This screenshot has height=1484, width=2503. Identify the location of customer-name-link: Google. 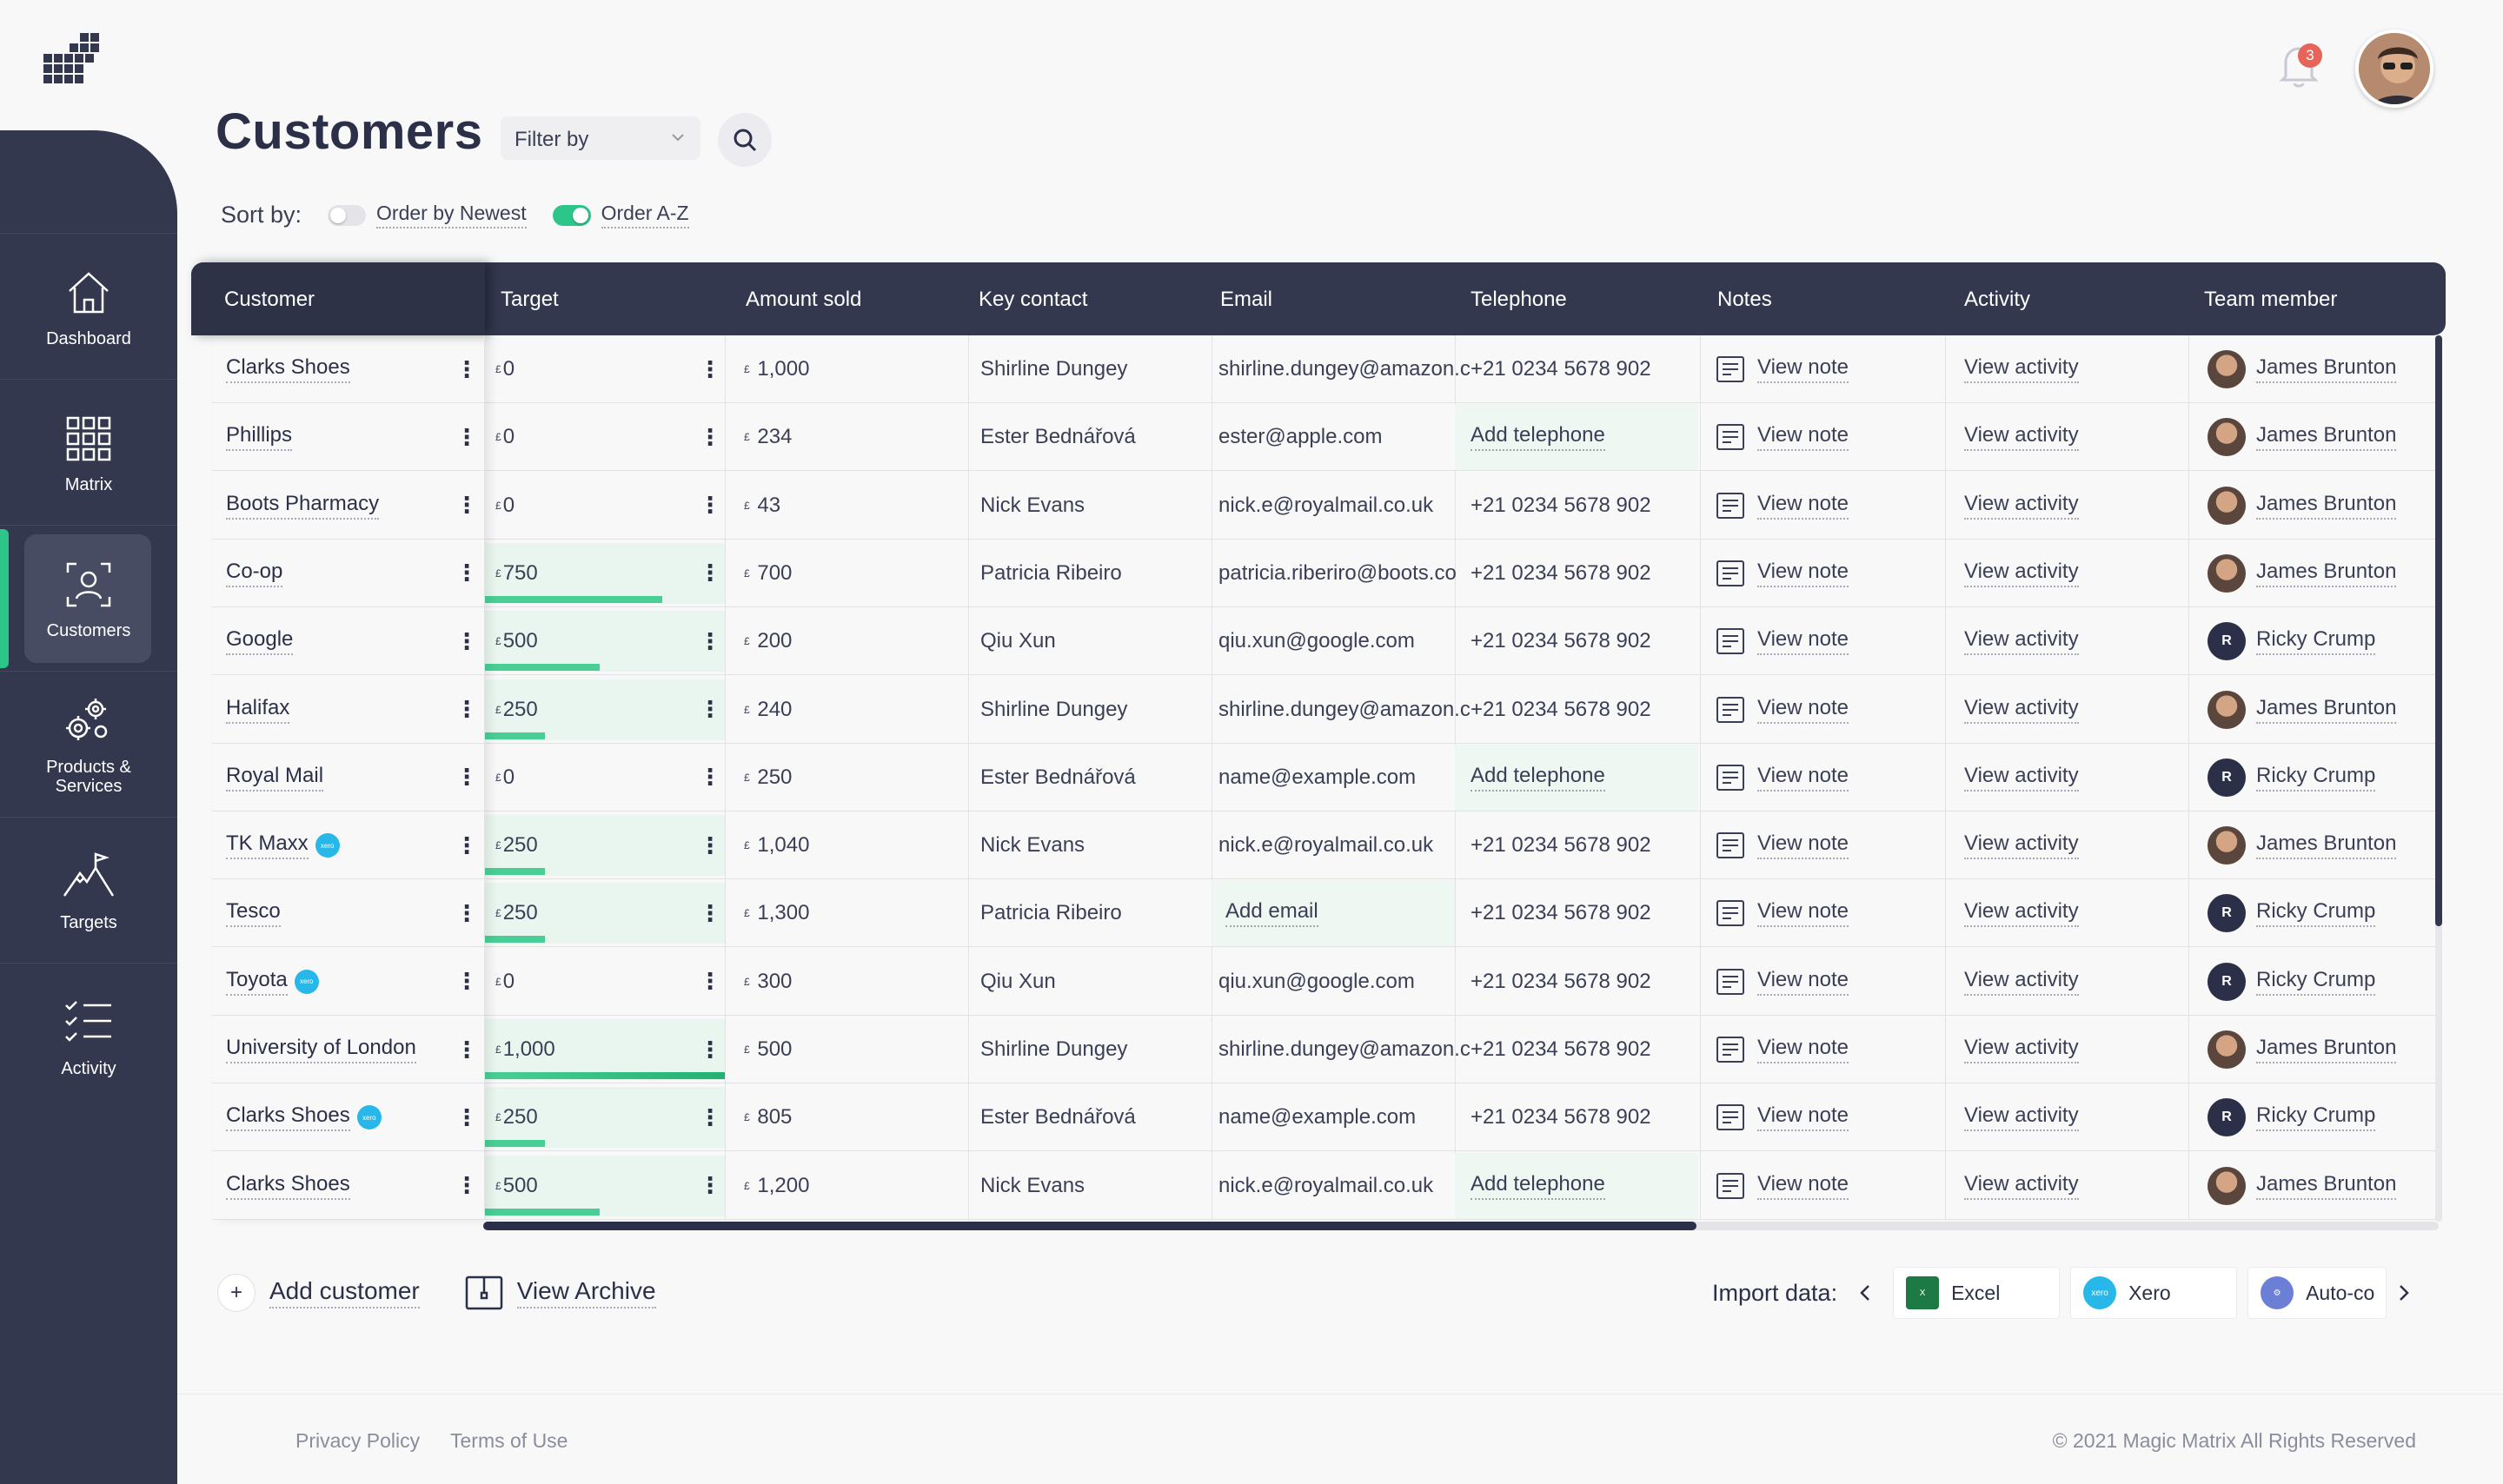
(260, 641).